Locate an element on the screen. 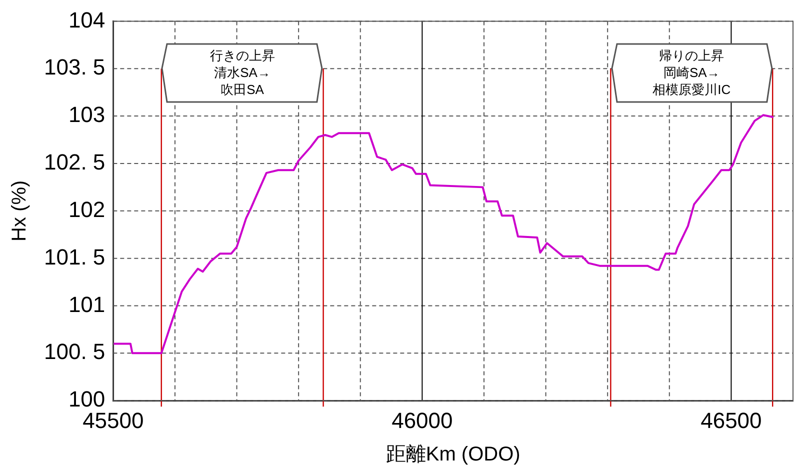 The width and height of the screenshot is (801, 471). callout-box: 行きの上昇 清水SA→吹田SA is located at coordinates (242, 73).